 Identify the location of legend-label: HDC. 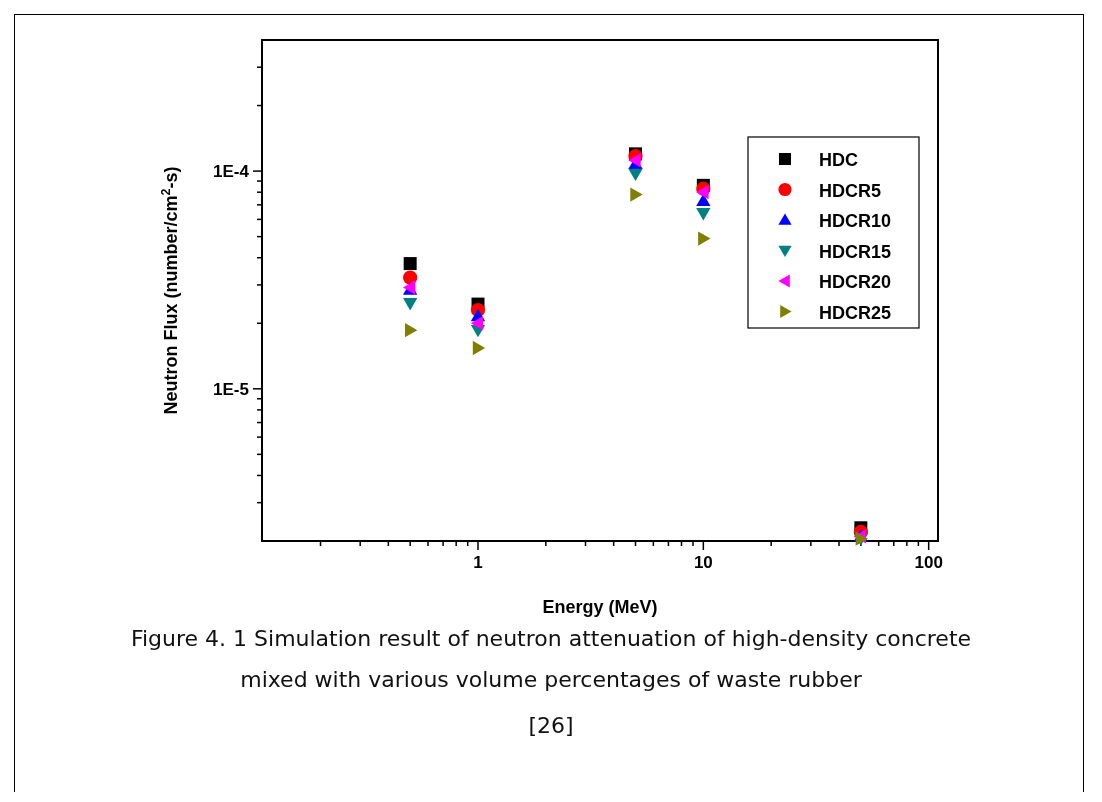
(838, 160).